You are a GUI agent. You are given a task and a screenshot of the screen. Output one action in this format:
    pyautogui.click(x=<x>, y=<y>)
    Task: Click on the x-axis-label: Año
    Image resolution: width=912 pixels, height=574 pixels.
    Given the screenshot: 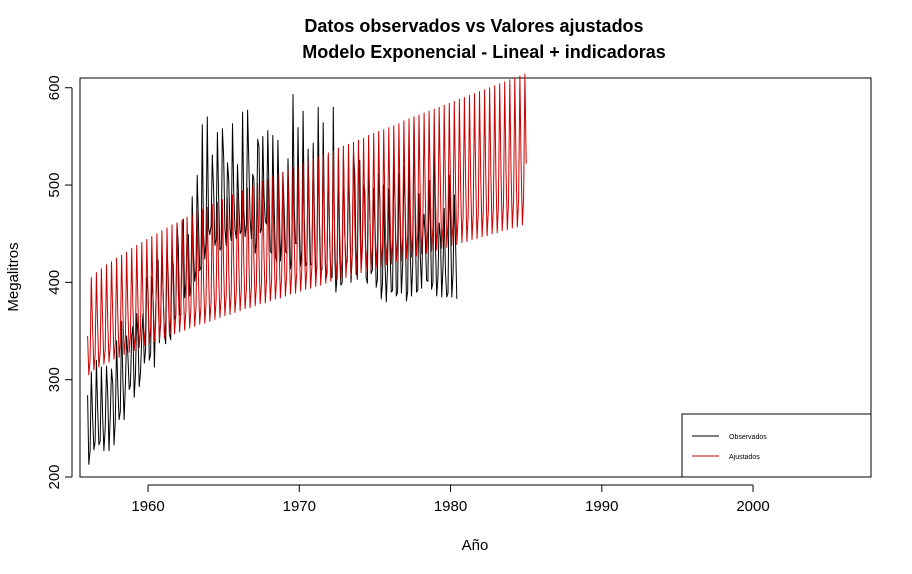 What is the action you would take?
    pyautogui.click(x=475, y=545)
    